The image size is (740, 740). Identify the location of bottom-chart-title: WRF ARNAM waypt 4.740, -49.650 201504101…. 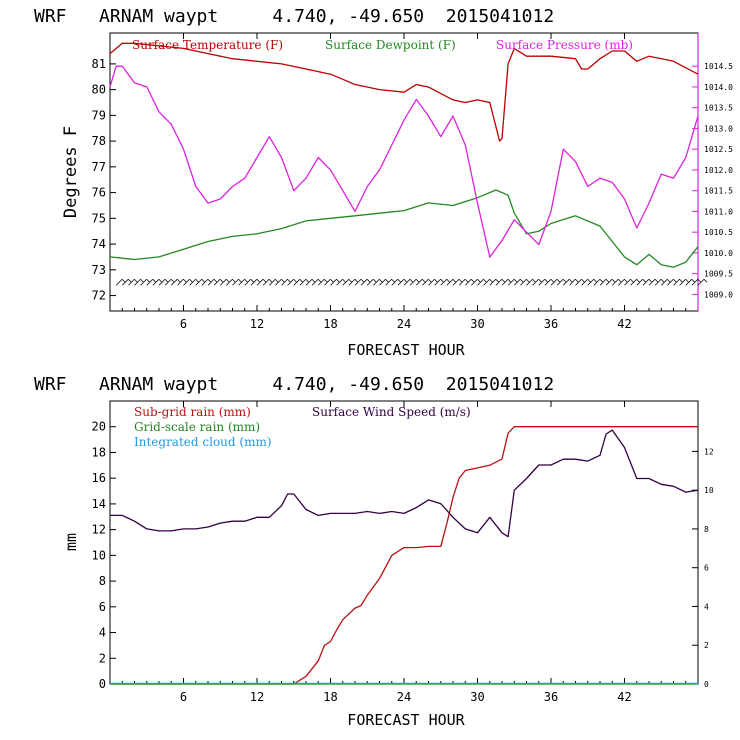
(294, 384).